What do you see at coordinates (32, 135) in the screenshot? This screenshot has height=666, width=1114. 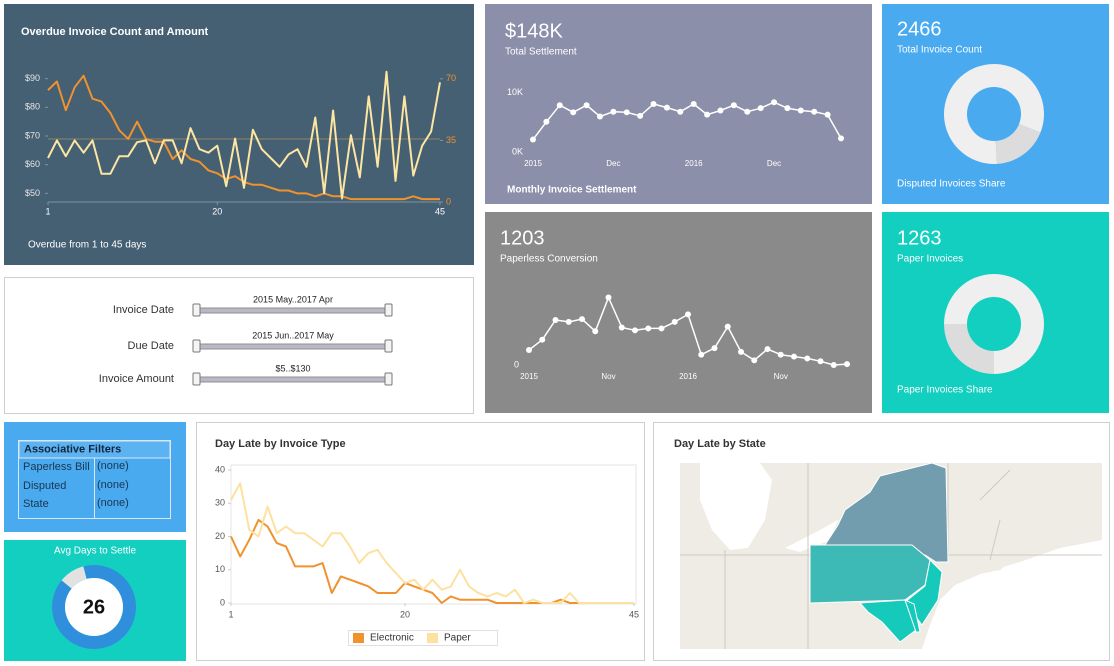 I see `y-tick-label: $70` at bounding box center [32, 135].